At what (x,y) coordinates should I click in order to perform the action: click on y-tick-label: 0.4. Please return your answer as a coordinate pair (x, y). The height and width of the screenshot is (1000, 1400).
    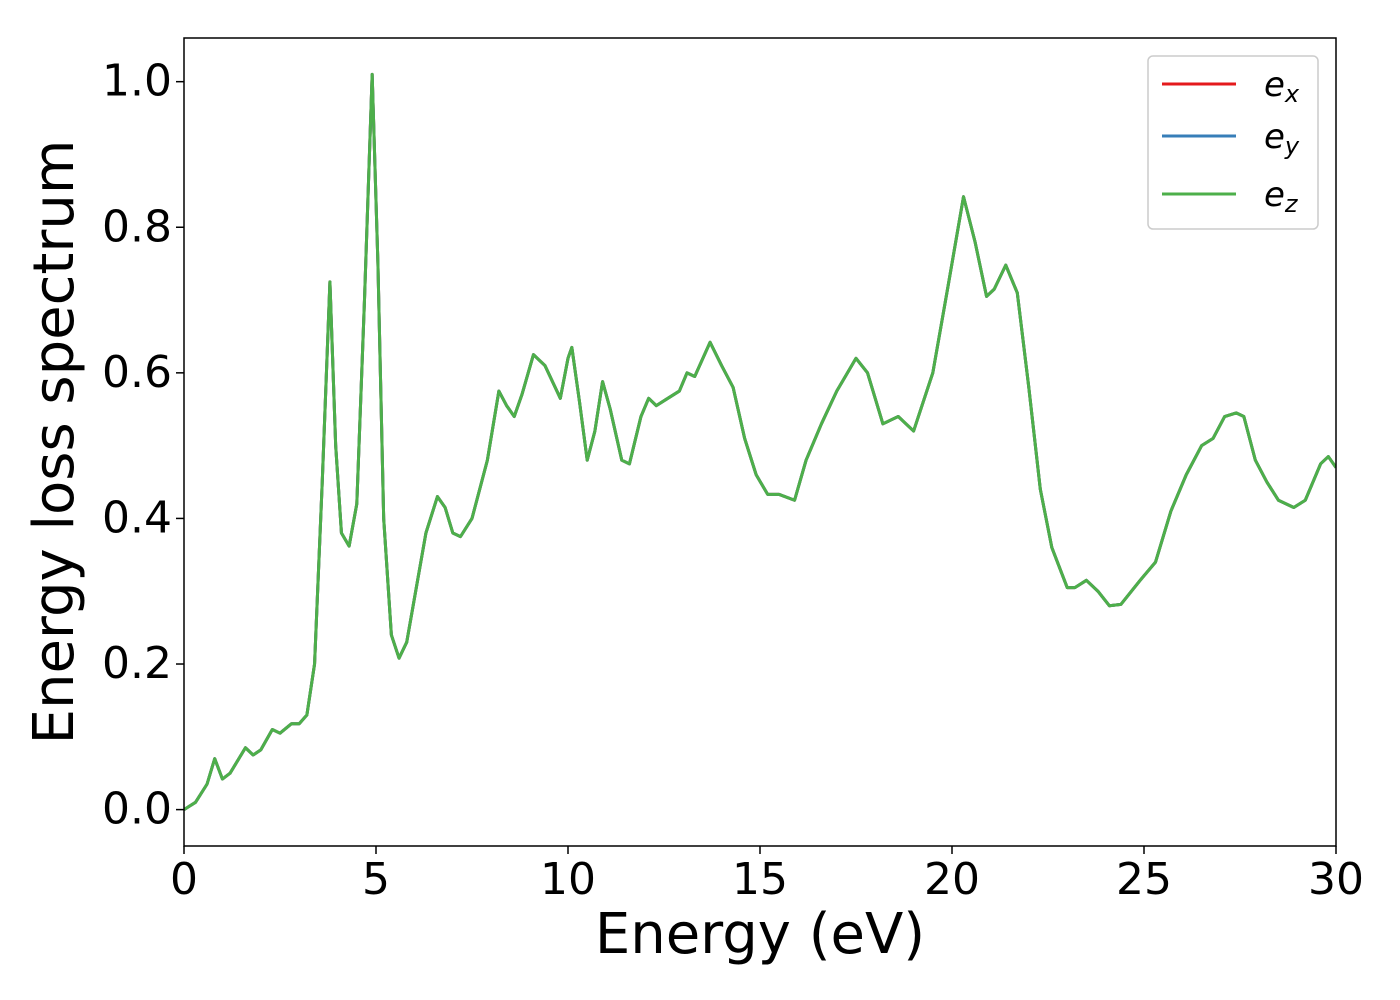
    Looking at the image, I should click on (137, 517).